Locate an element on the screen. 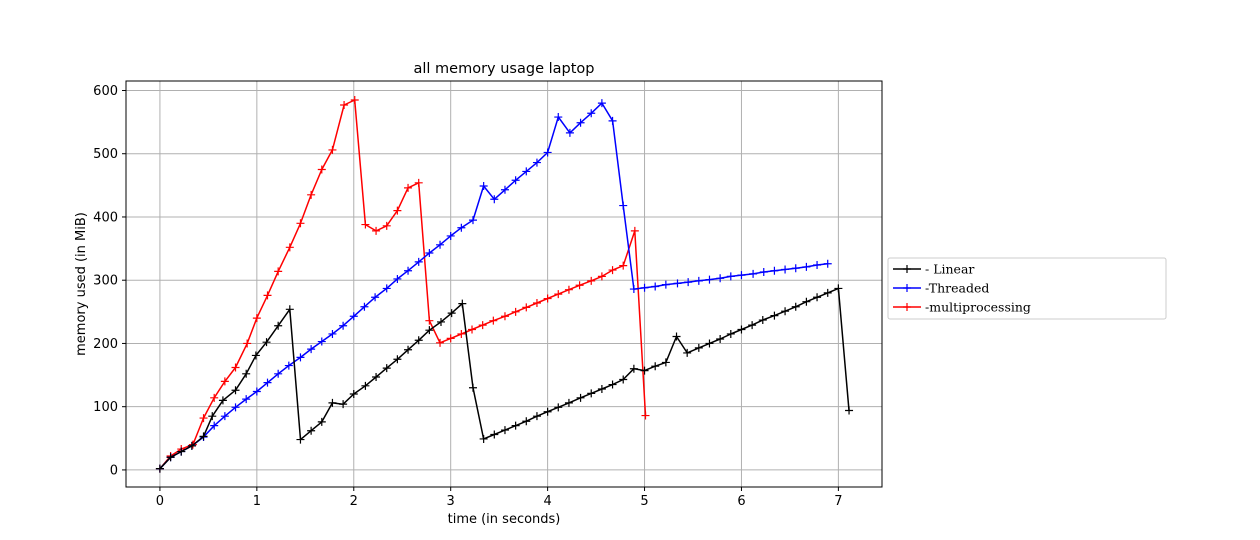  y-tick-label: 300 is located at coordinates (105, 281).